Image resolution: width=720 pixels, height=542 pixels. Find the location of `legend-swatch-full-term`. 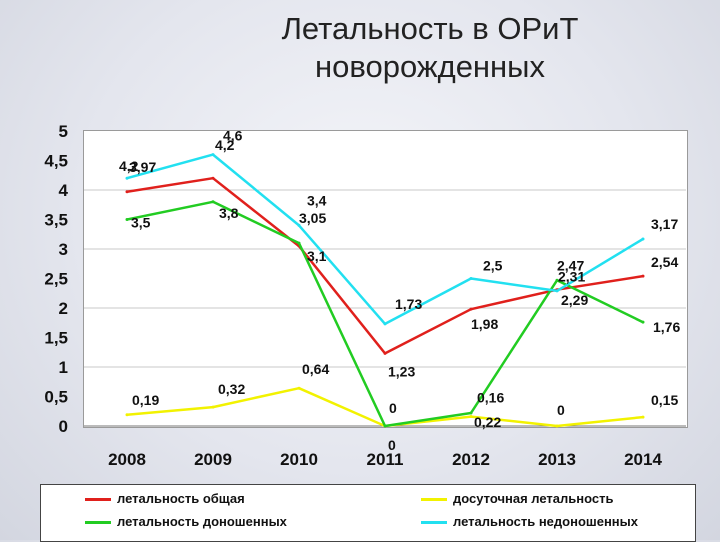

legend-swatch-full-term is located at coordinates (98, 523).